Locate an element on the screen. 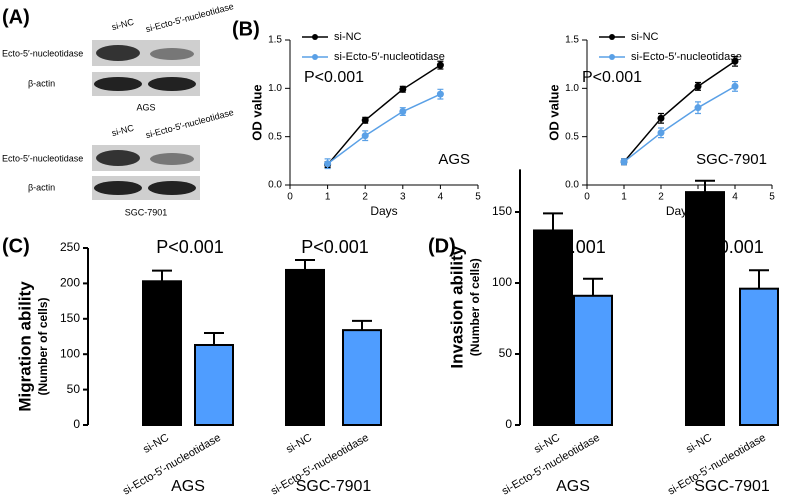 The height and width of the screenshot is (497, 800). x-tick-label: 4 is located at coordinates (441, 197).